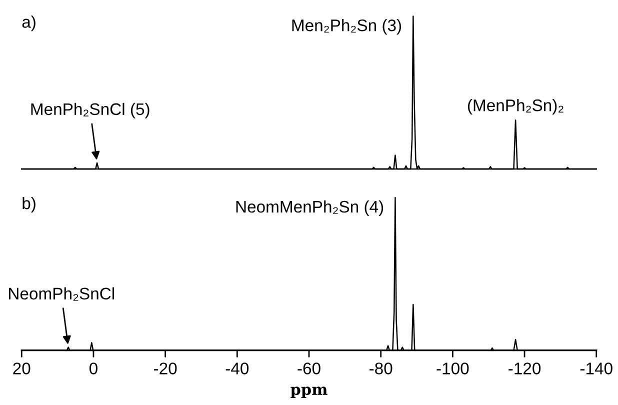  I want to click on annotation: NeomPh₂SnCl, so click(61, 294).